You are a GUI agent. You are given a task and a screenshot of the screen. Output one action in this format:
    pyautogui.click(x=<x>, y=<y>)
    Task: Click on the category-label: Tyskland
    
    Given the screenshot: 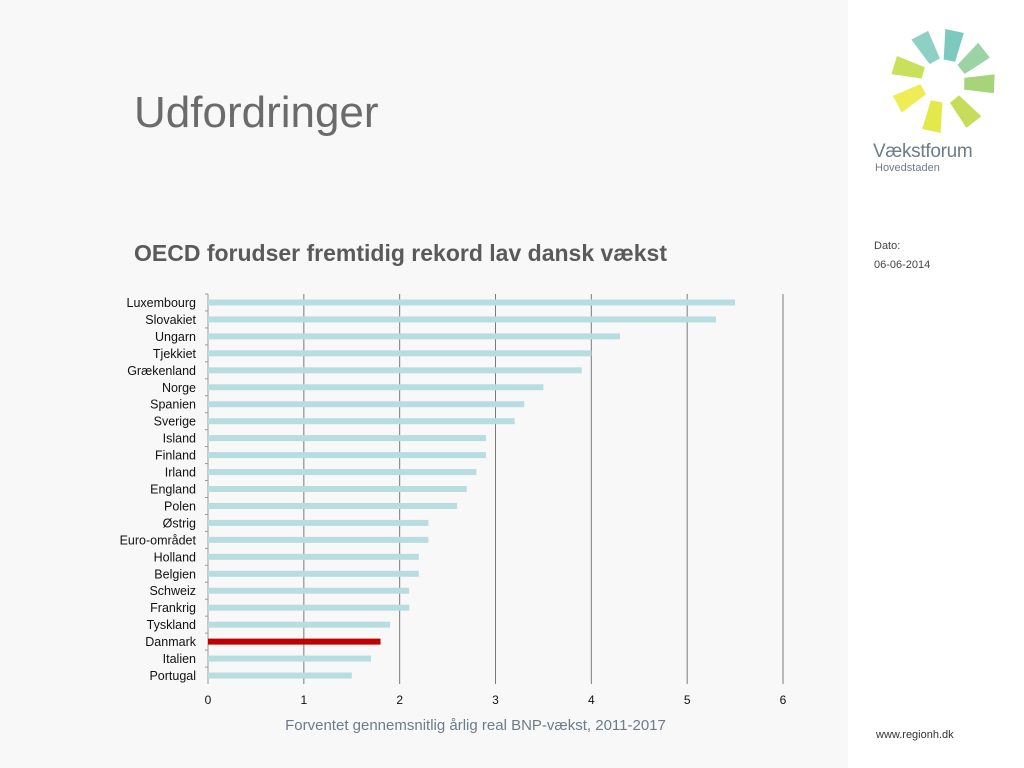 What is the action you would take?
    pyautogui.click(x=171, y=625)
    